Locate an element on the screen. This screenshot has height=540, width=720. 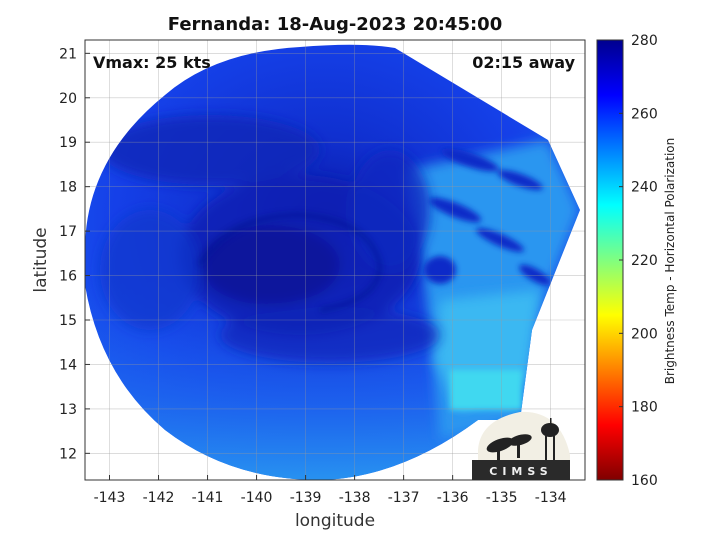
cimss-logo-text: CIMSS is located at coordinates (520, 471).